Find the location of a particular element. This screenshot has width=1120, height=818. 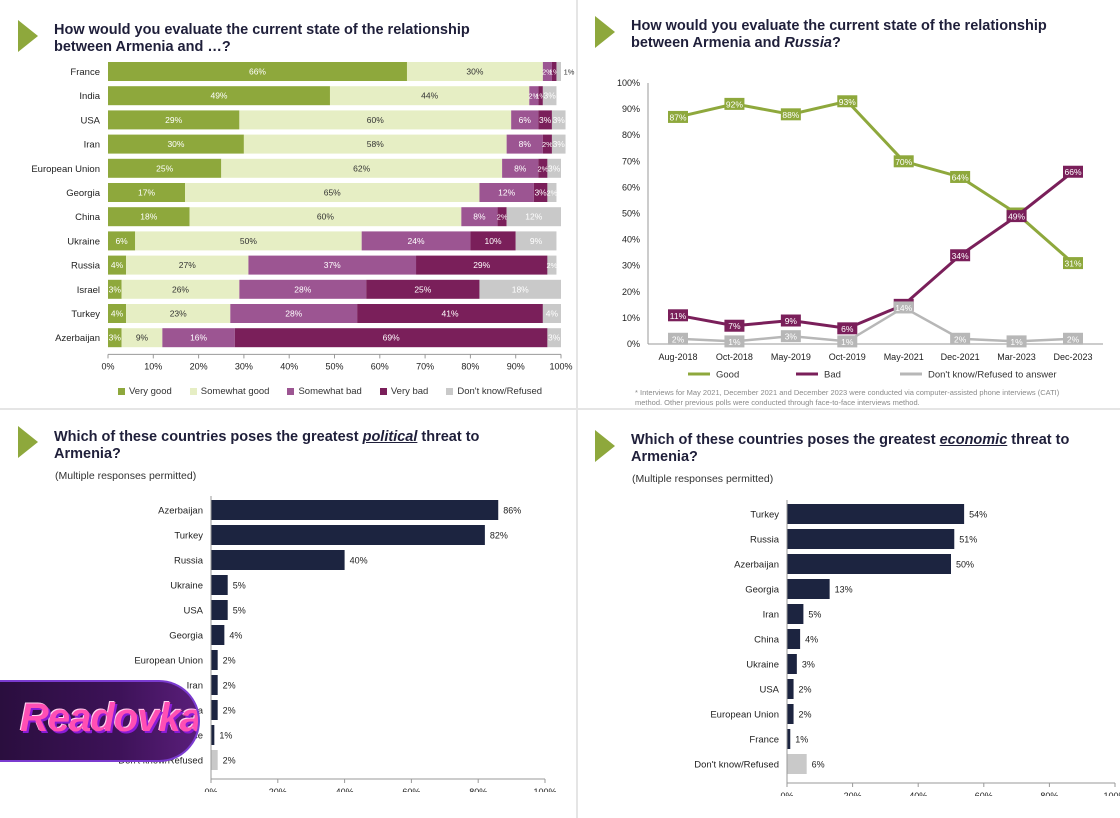

category-label: Georgia is located at coordinates (83, 193).